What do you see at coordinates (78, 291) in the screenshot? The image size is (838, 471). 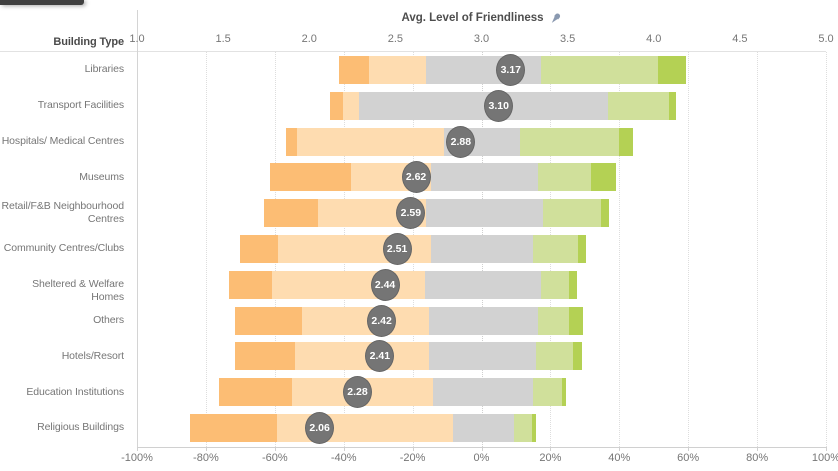 I see `row-label-line: Sheltered & Welfare Homes` at bounding box center [78, 291].